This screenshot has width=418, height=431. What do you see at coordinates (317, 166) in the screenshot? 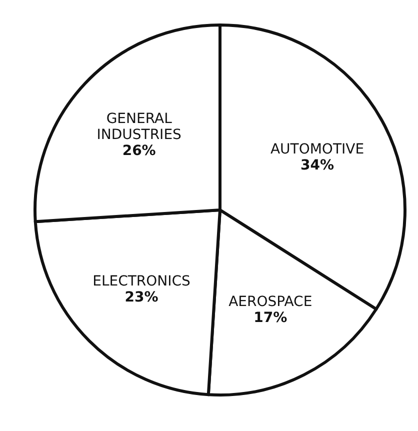
I see `data-label: 34%` at bounding box center [317, 166].